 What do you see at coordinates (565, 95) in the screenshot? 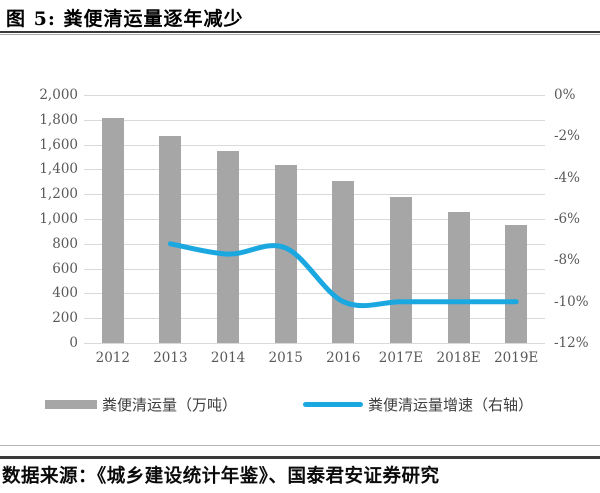
I see `right-axis-tick: 0%` at bounding box center [565, 95].